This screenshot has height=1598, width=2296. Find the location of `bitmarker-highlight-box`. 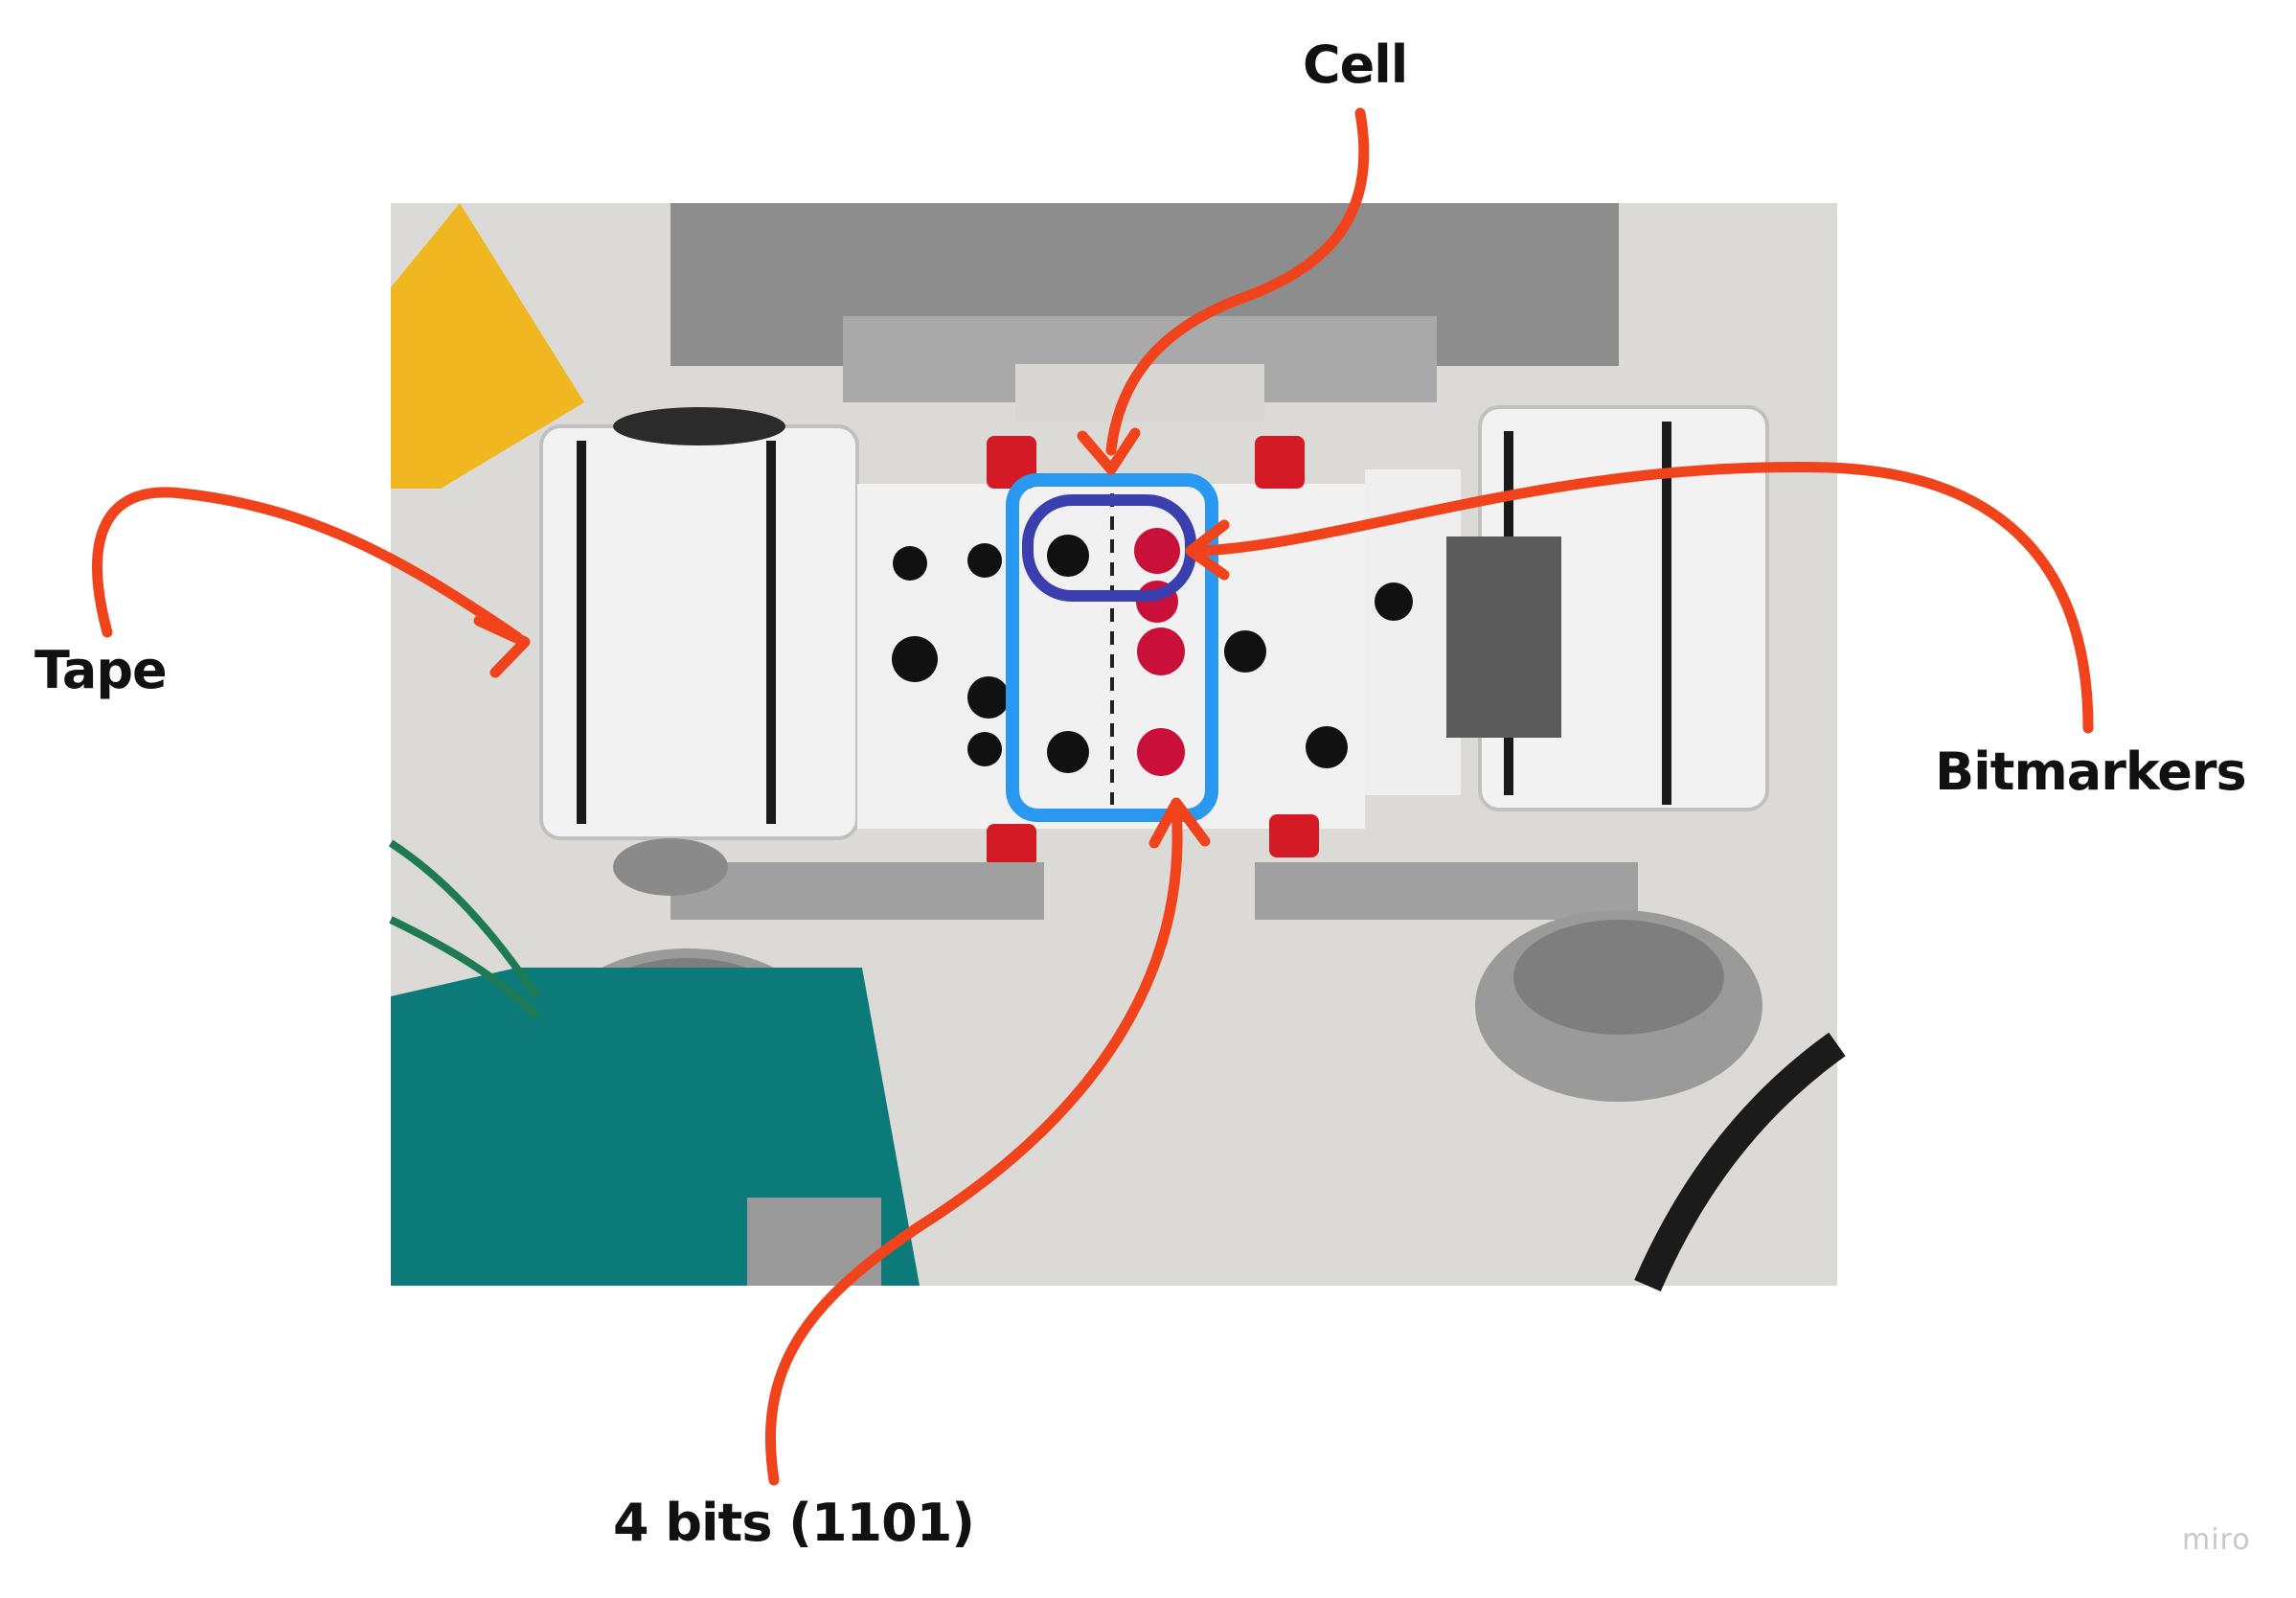

bitmarker-highlight-box is located at coordinates (1109, 548).